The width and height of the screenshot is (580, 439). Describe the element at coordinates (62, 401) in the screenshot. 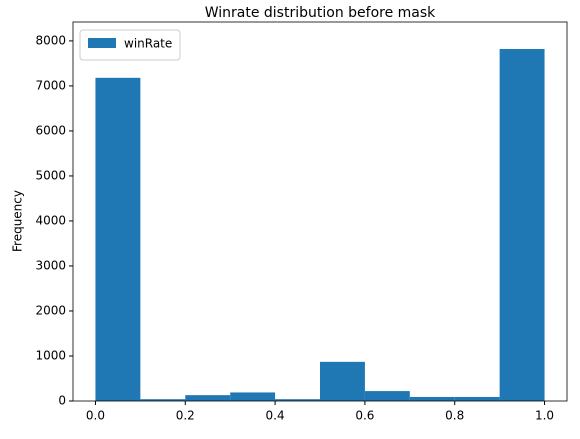

I see `y-tick-label: 0` at that location.